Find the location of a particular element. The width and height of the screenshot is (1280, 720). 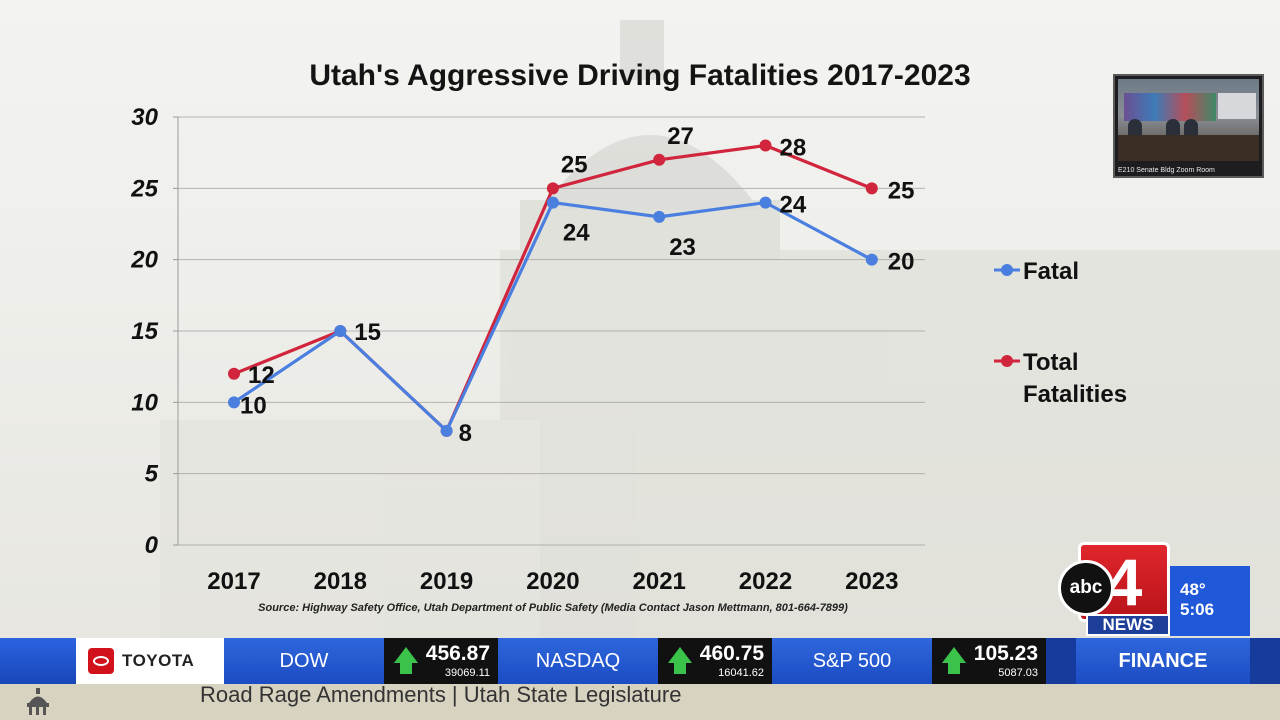

toyota-logo-icon is located at coordinates (101, 661).